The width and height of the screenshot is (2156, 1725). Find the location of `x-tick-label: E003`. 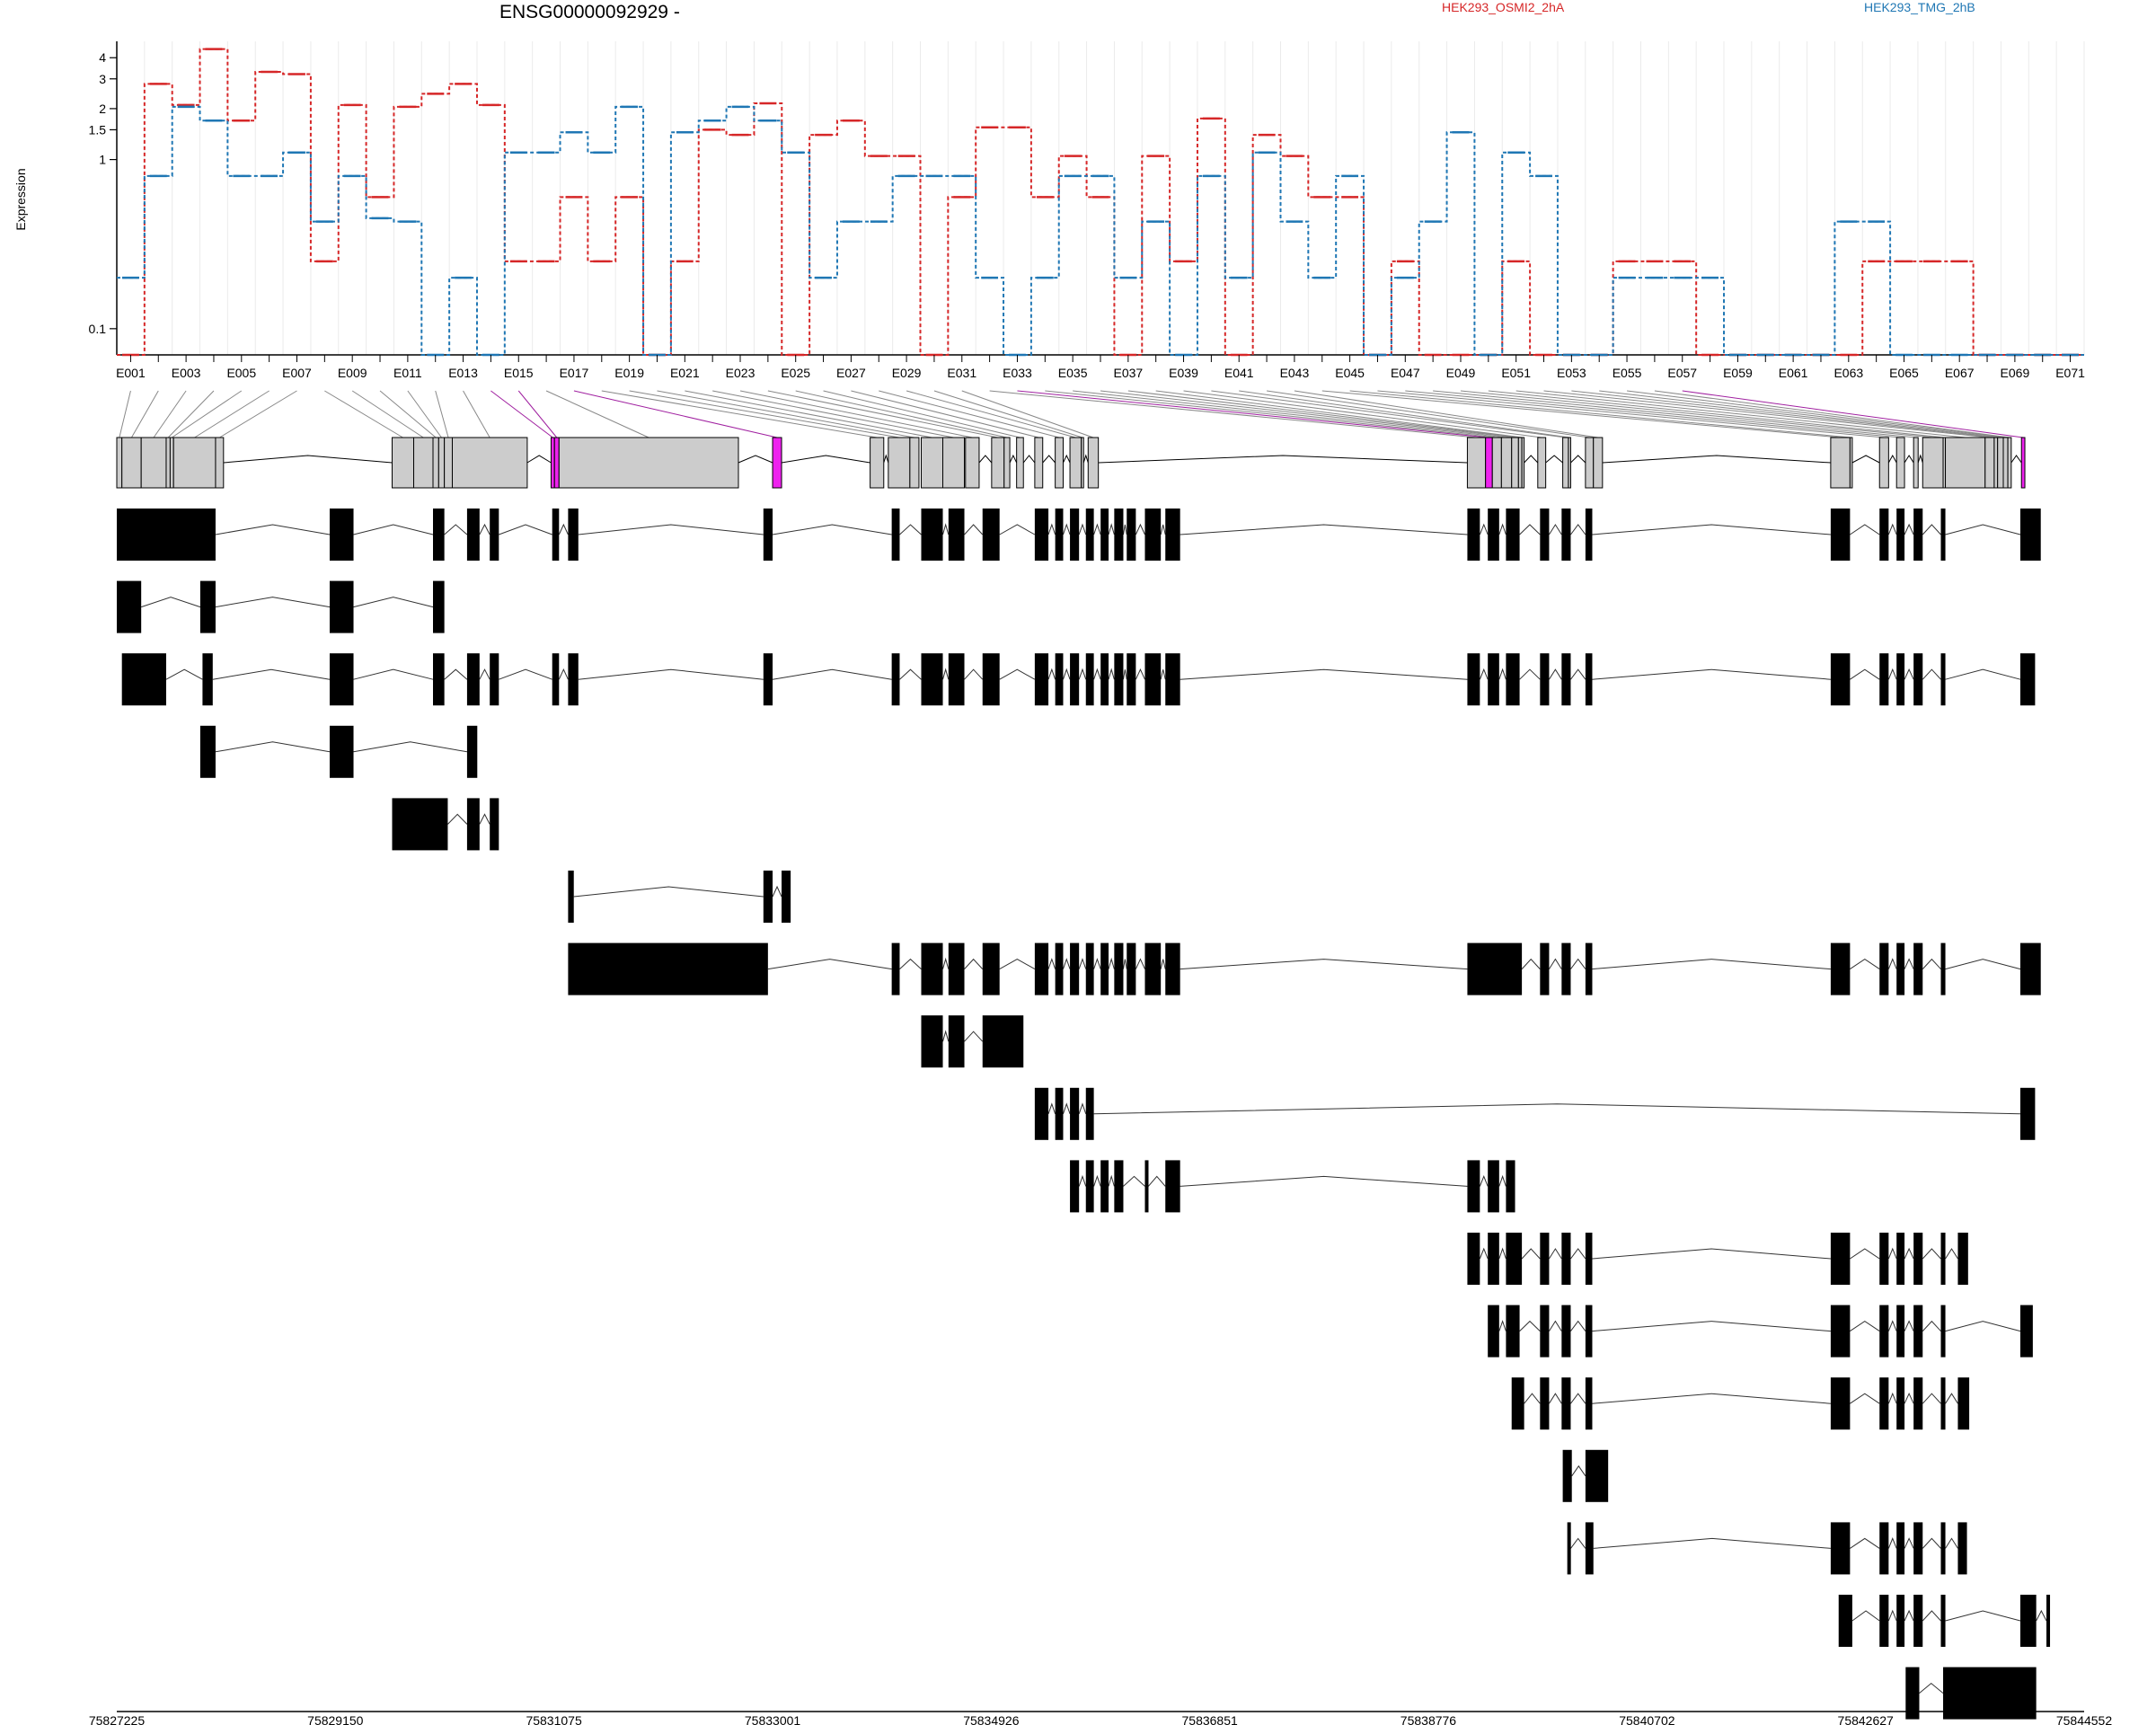

x-tick-label: E003 is located at coordinates (187, 373).